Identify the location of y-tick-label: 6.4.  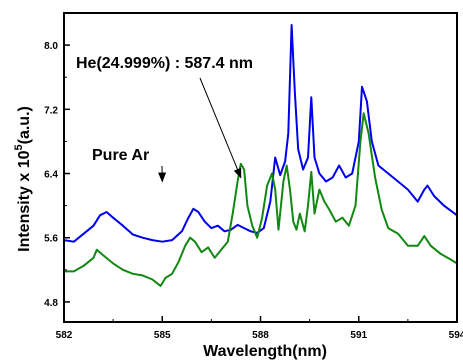
(51, 175).